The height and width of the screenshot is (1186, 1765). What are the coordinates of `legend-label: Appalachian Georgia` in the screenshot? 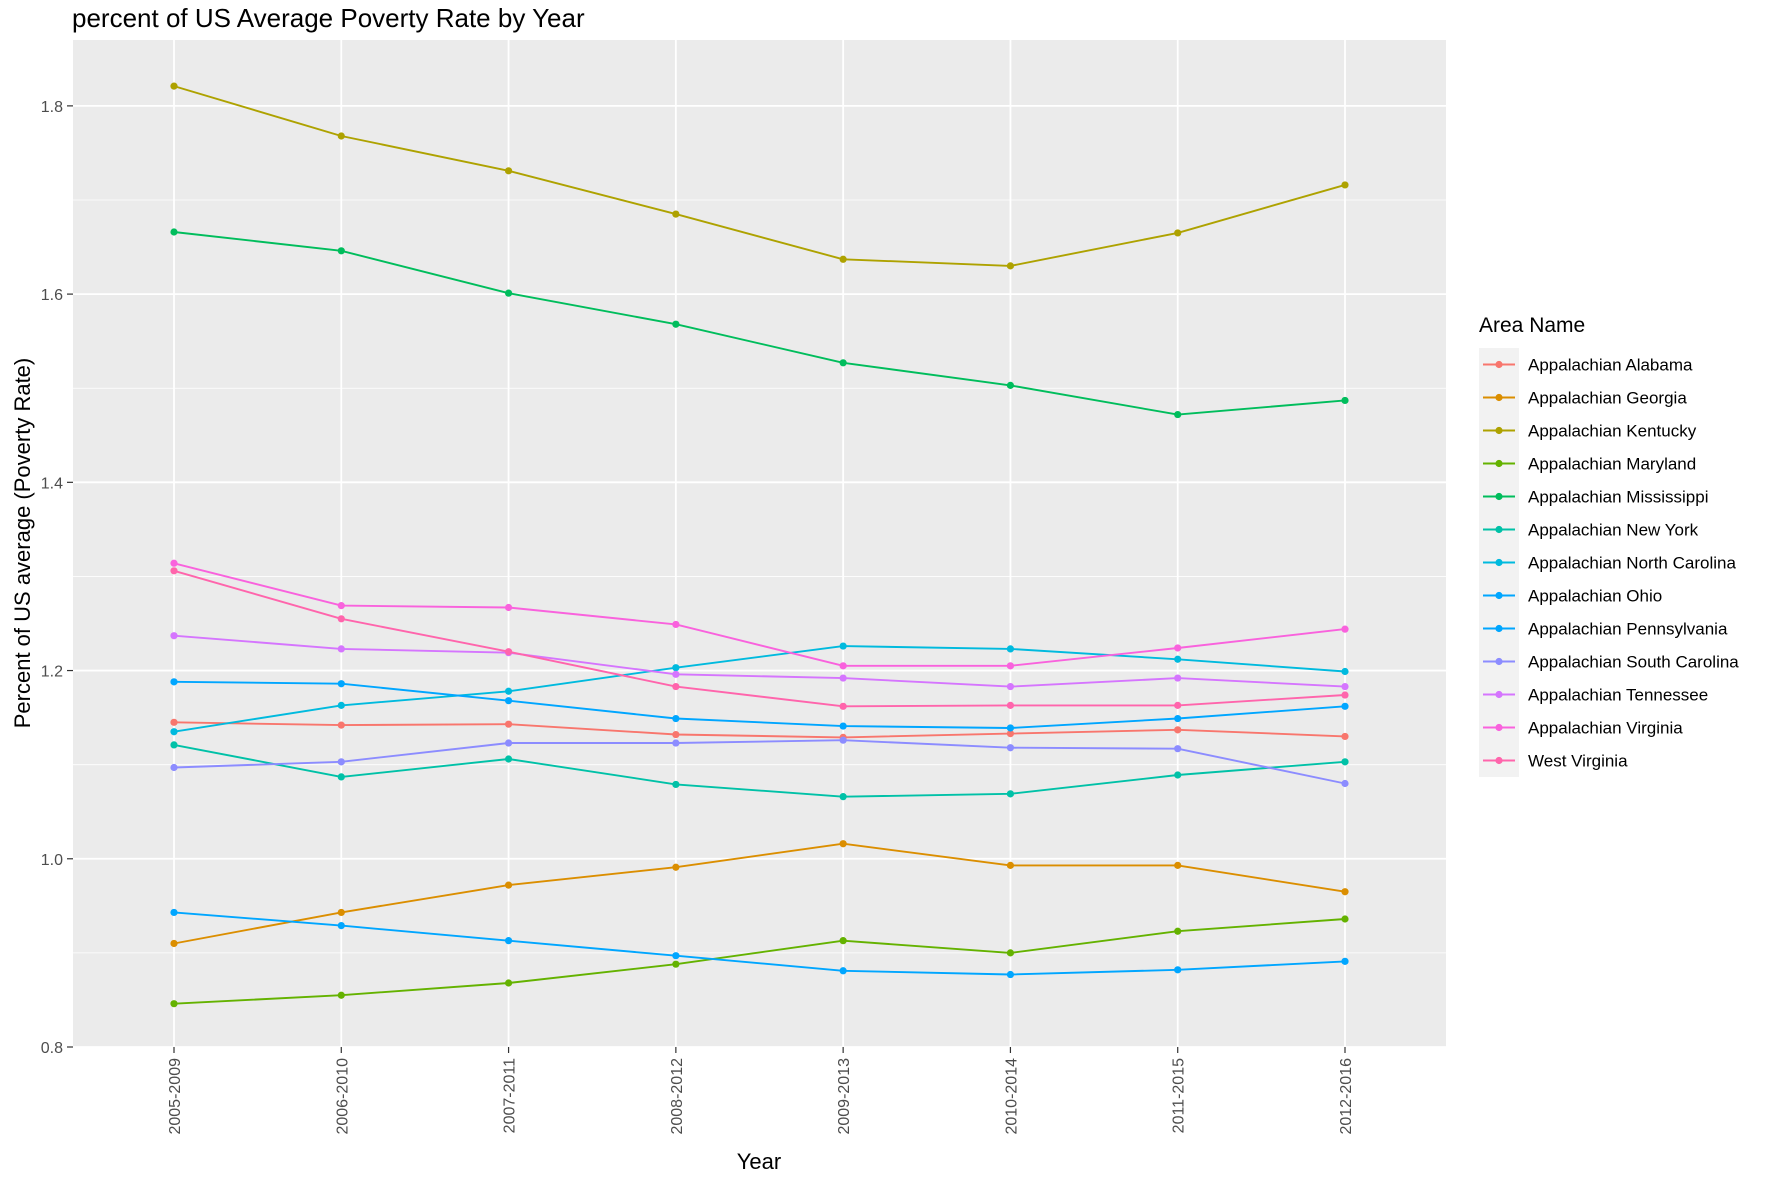 It's located at (1607, 398).